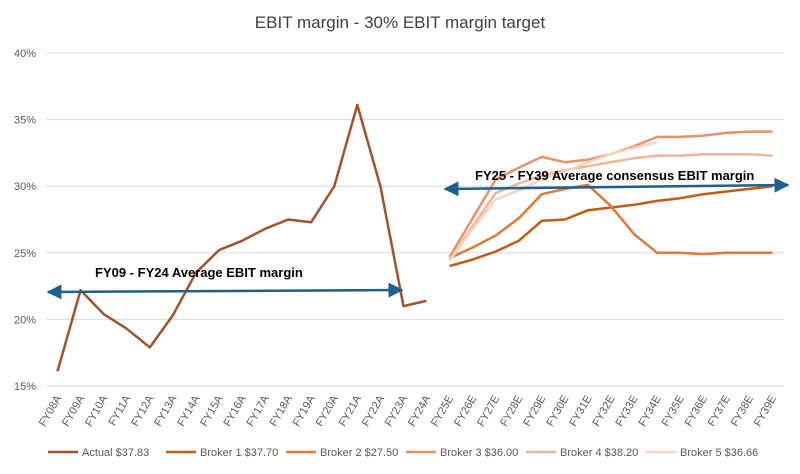 The width and height of the screenshot is (800, 474). I want to click on chart-title: EBIT margin - 30% EBIT margin target, so click(400, 22).